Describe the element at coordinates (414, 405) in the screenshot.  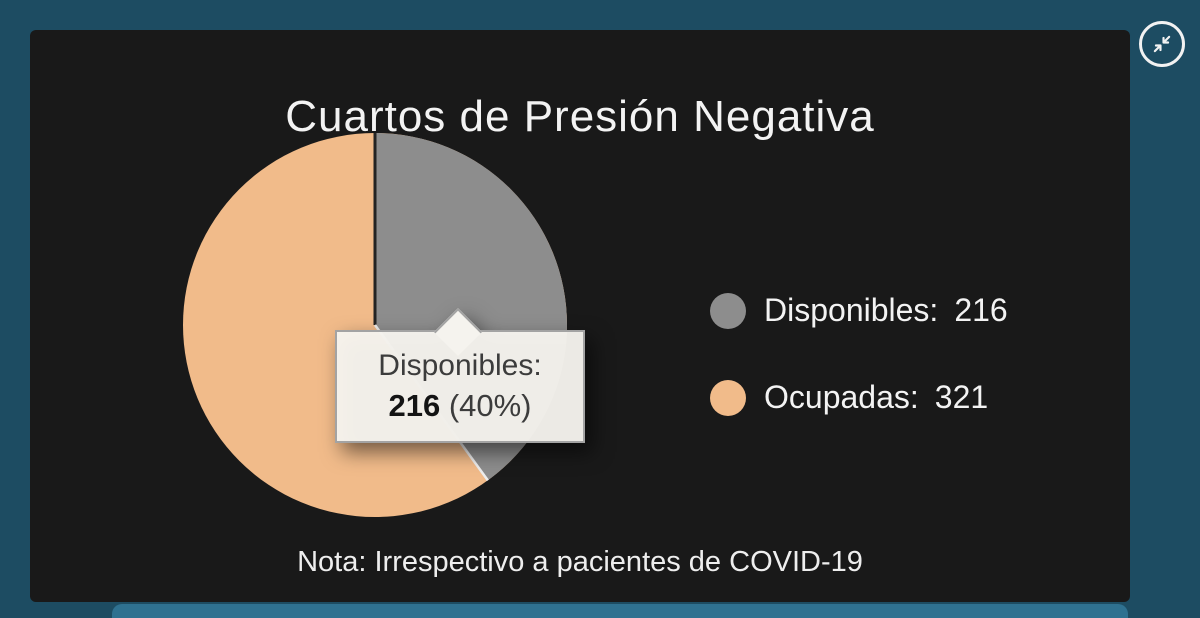
I see `tooltip-value-number: 216` at that location.